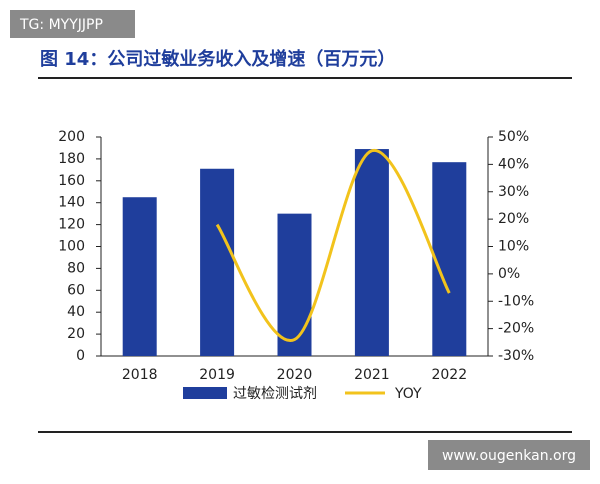 The image size is (600, 484). Describe the element at coordinates (71, 247) in the screenshot. I see `y-tick-label: 100` at that location.